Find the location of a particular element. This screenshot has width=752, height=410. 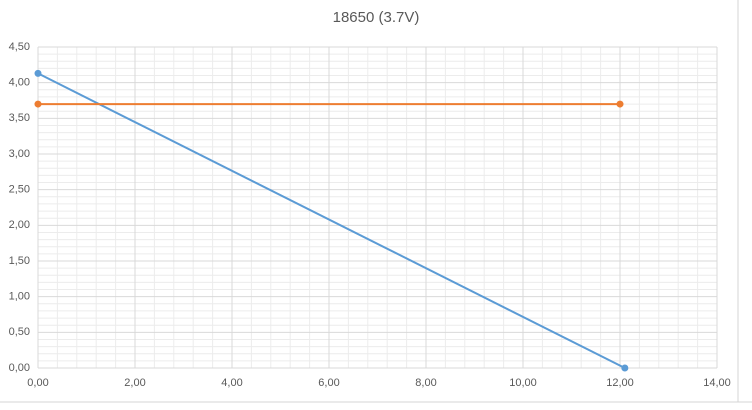

y-tick-label: 3,00 is located at coordinates (19, 154).